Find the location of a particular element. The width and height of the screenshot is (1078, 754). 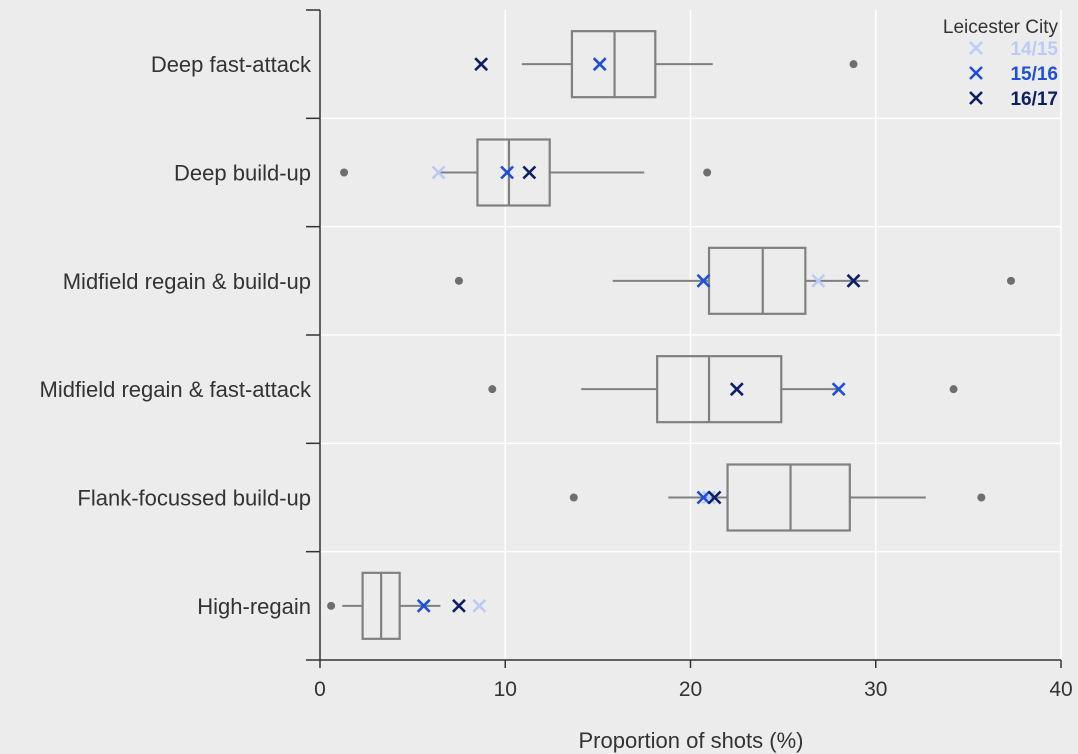

category-label: Deep build-up is located at coordinates (242, 173).